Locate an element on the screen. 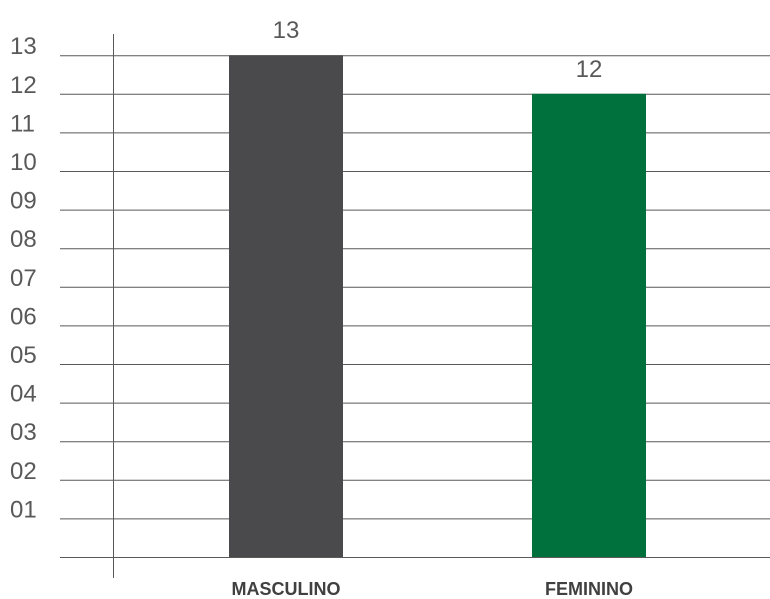  y-tick-label: 04 is located at coordinates (23, 394).